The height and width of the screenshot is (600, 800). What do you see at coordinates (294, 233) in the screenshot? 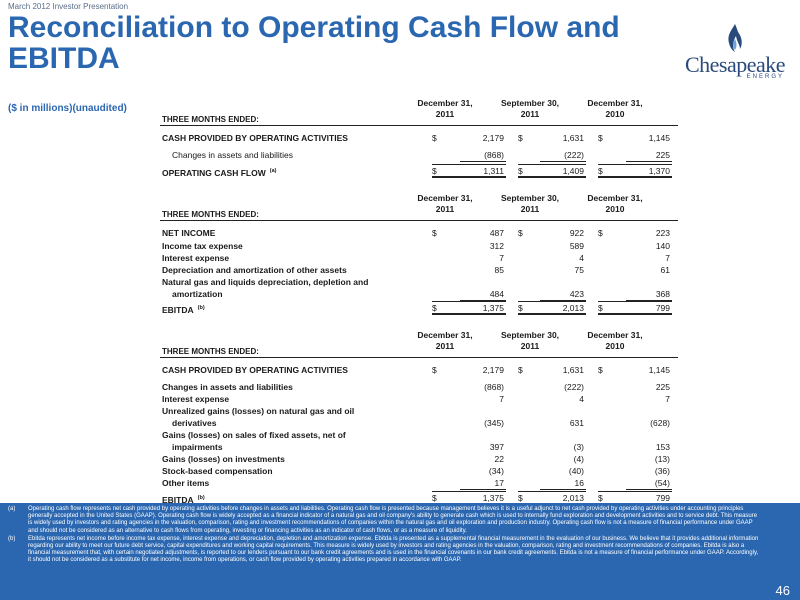
I see `row-label: NET INCOME` at bounding box center [294, 233].